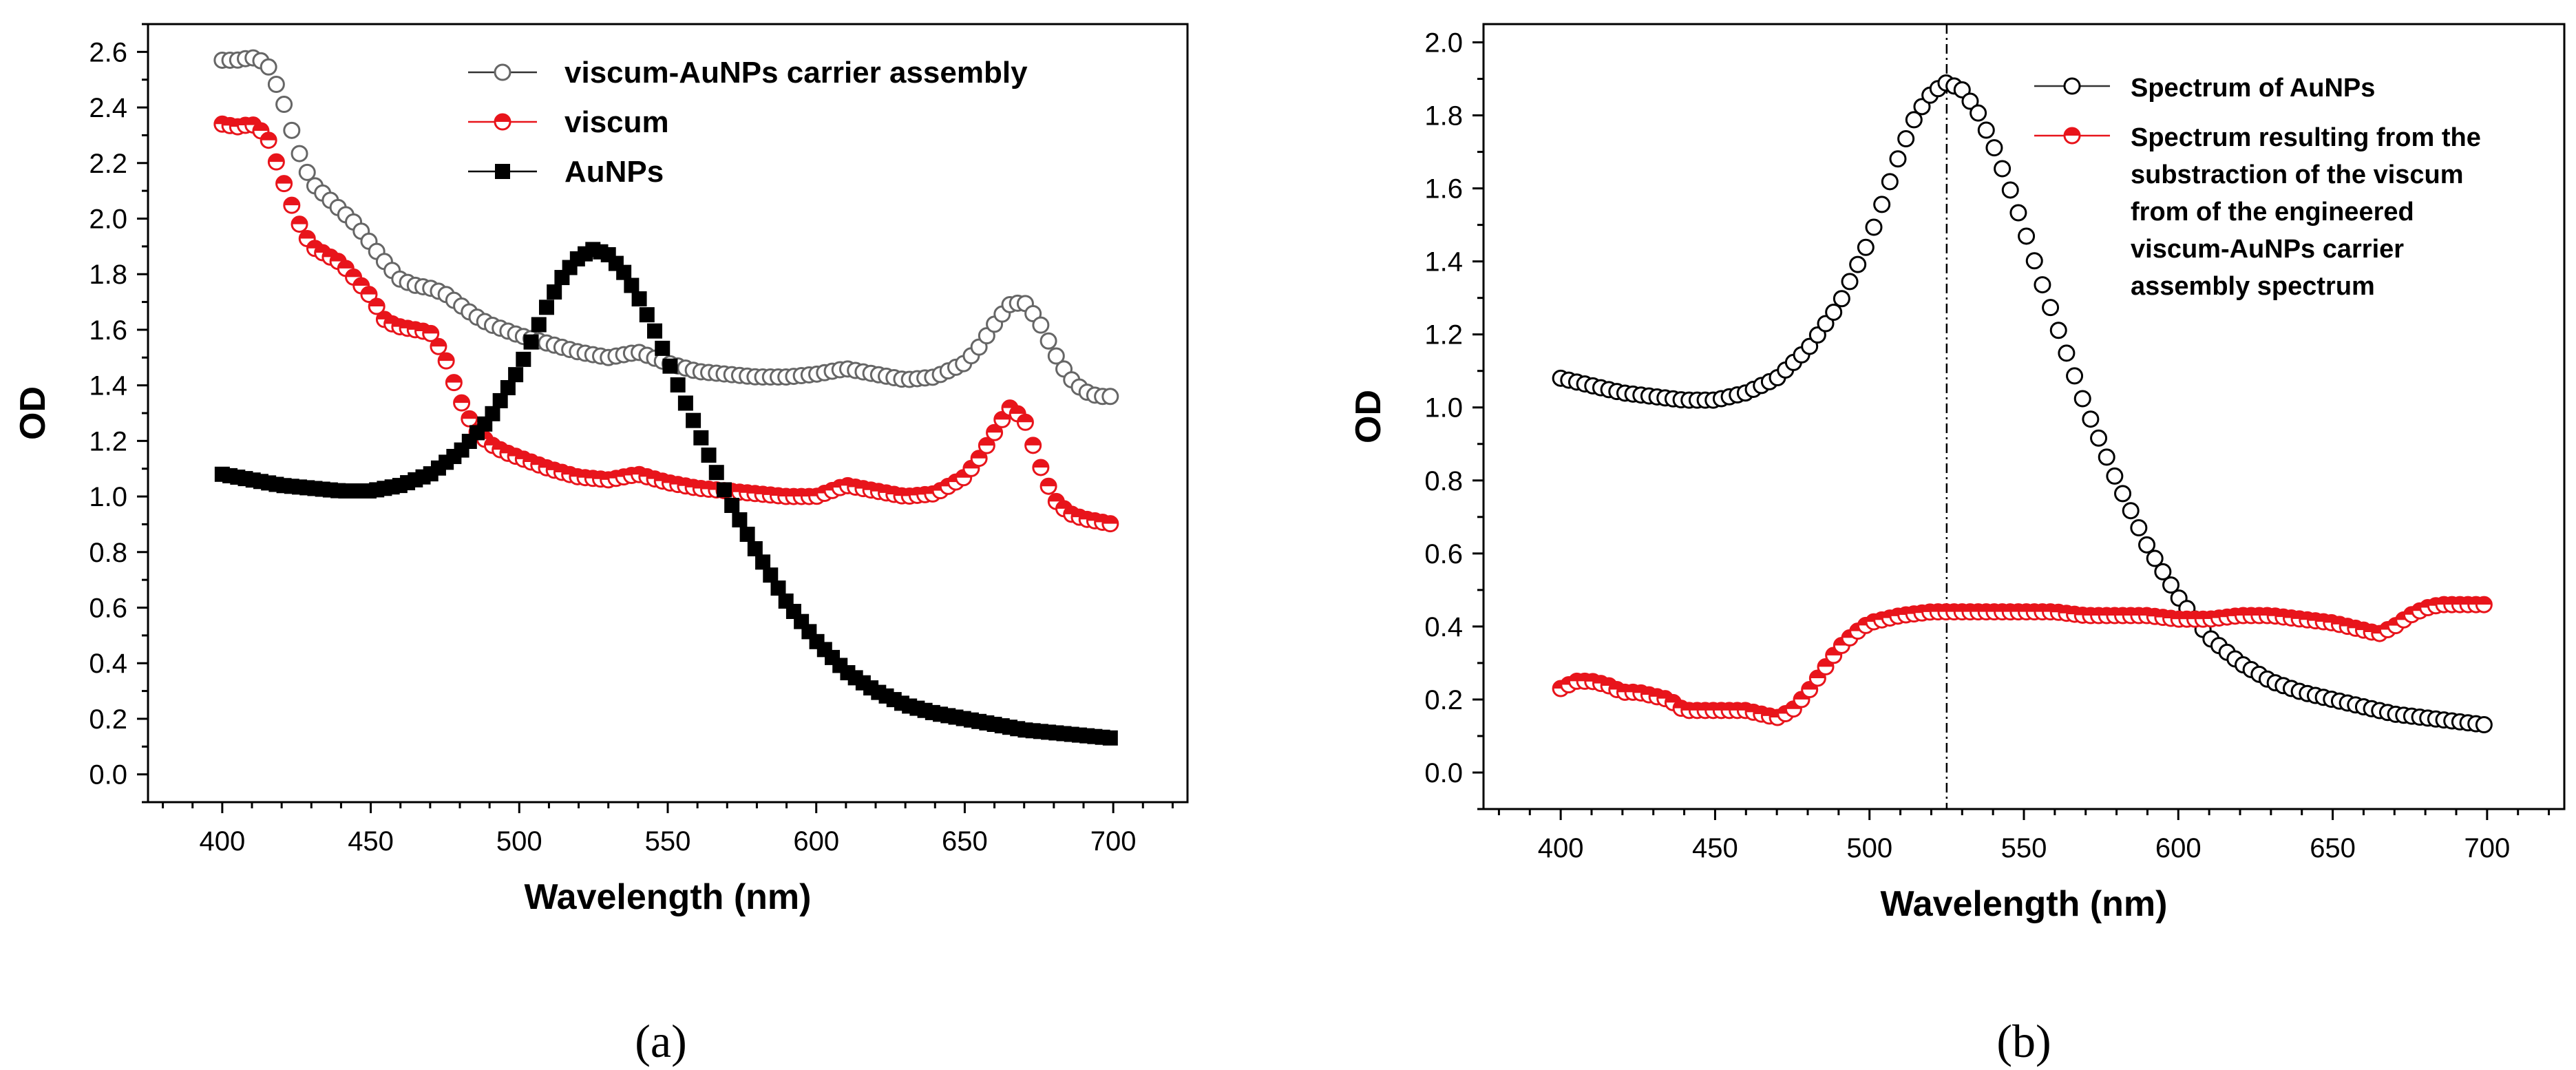 The width and height of the screenshot is (2576, 1070). What do you see at coordinates (2298, 174) in the screenshot?
I see `legend-label: substraction of the viscum` at bounding box center [2298, 174].